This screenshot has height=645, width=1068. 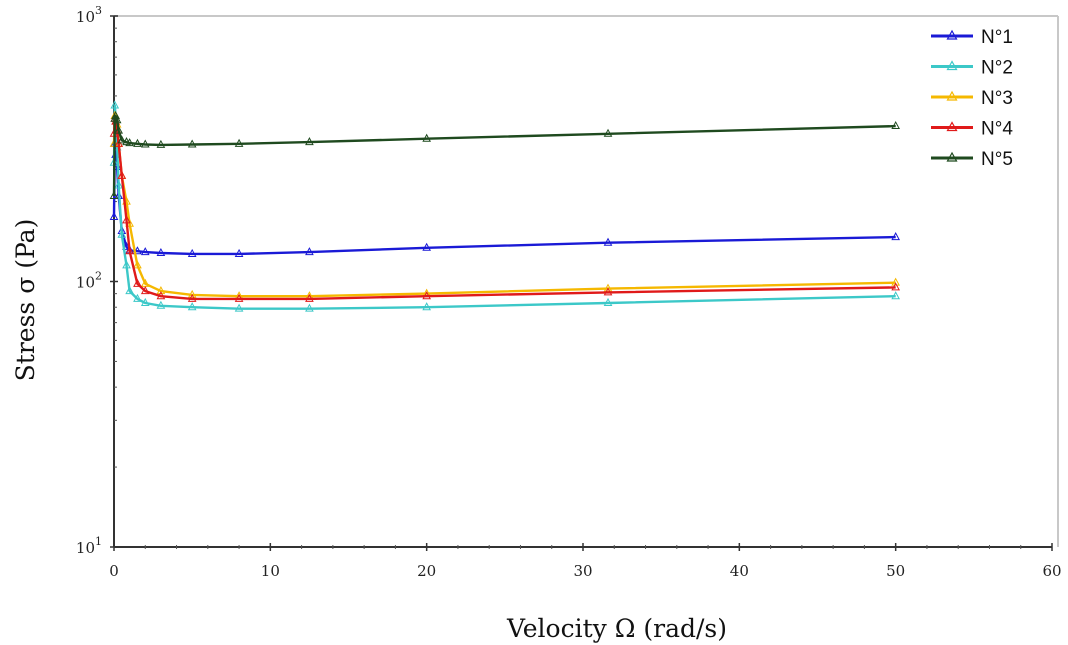 What do you see at coordinates (89, 15) in the screenshot?
I see `y-tick-label: 10³` at bounding box center [89, 15].